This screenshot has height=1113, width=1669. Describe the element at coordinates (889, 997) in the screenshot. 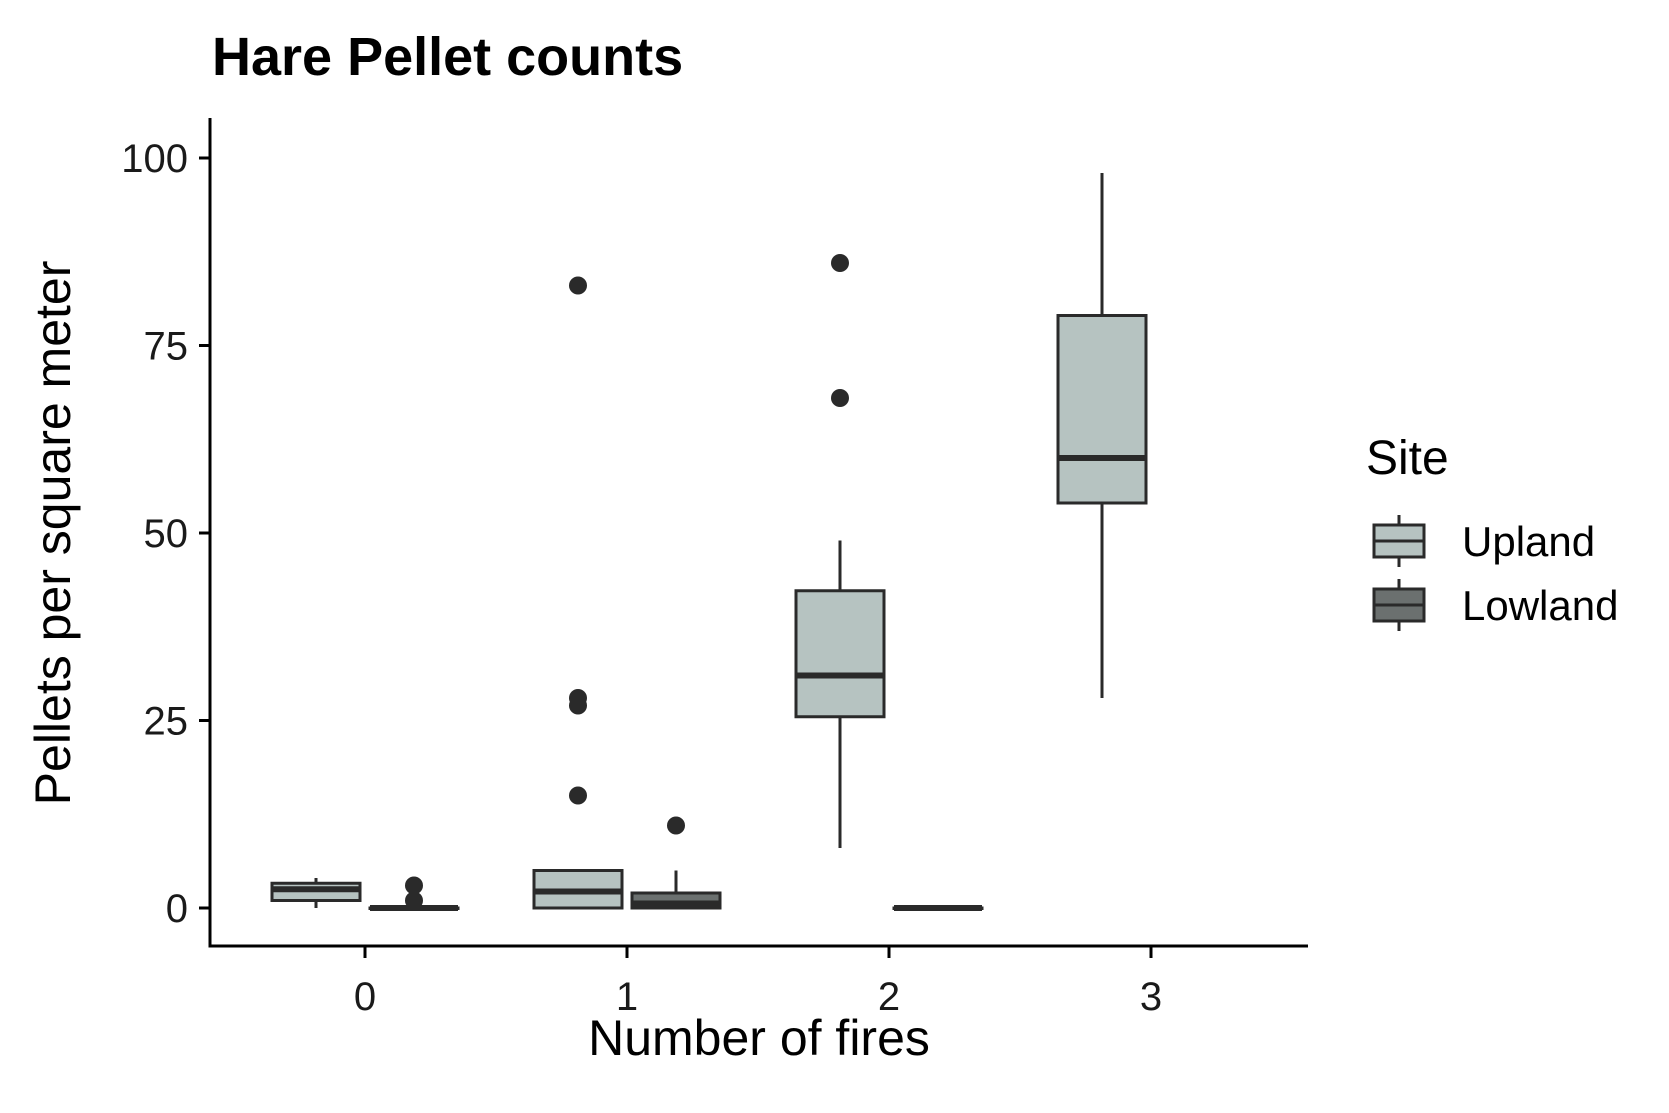

I see `x-tick-label: 2` at that location.